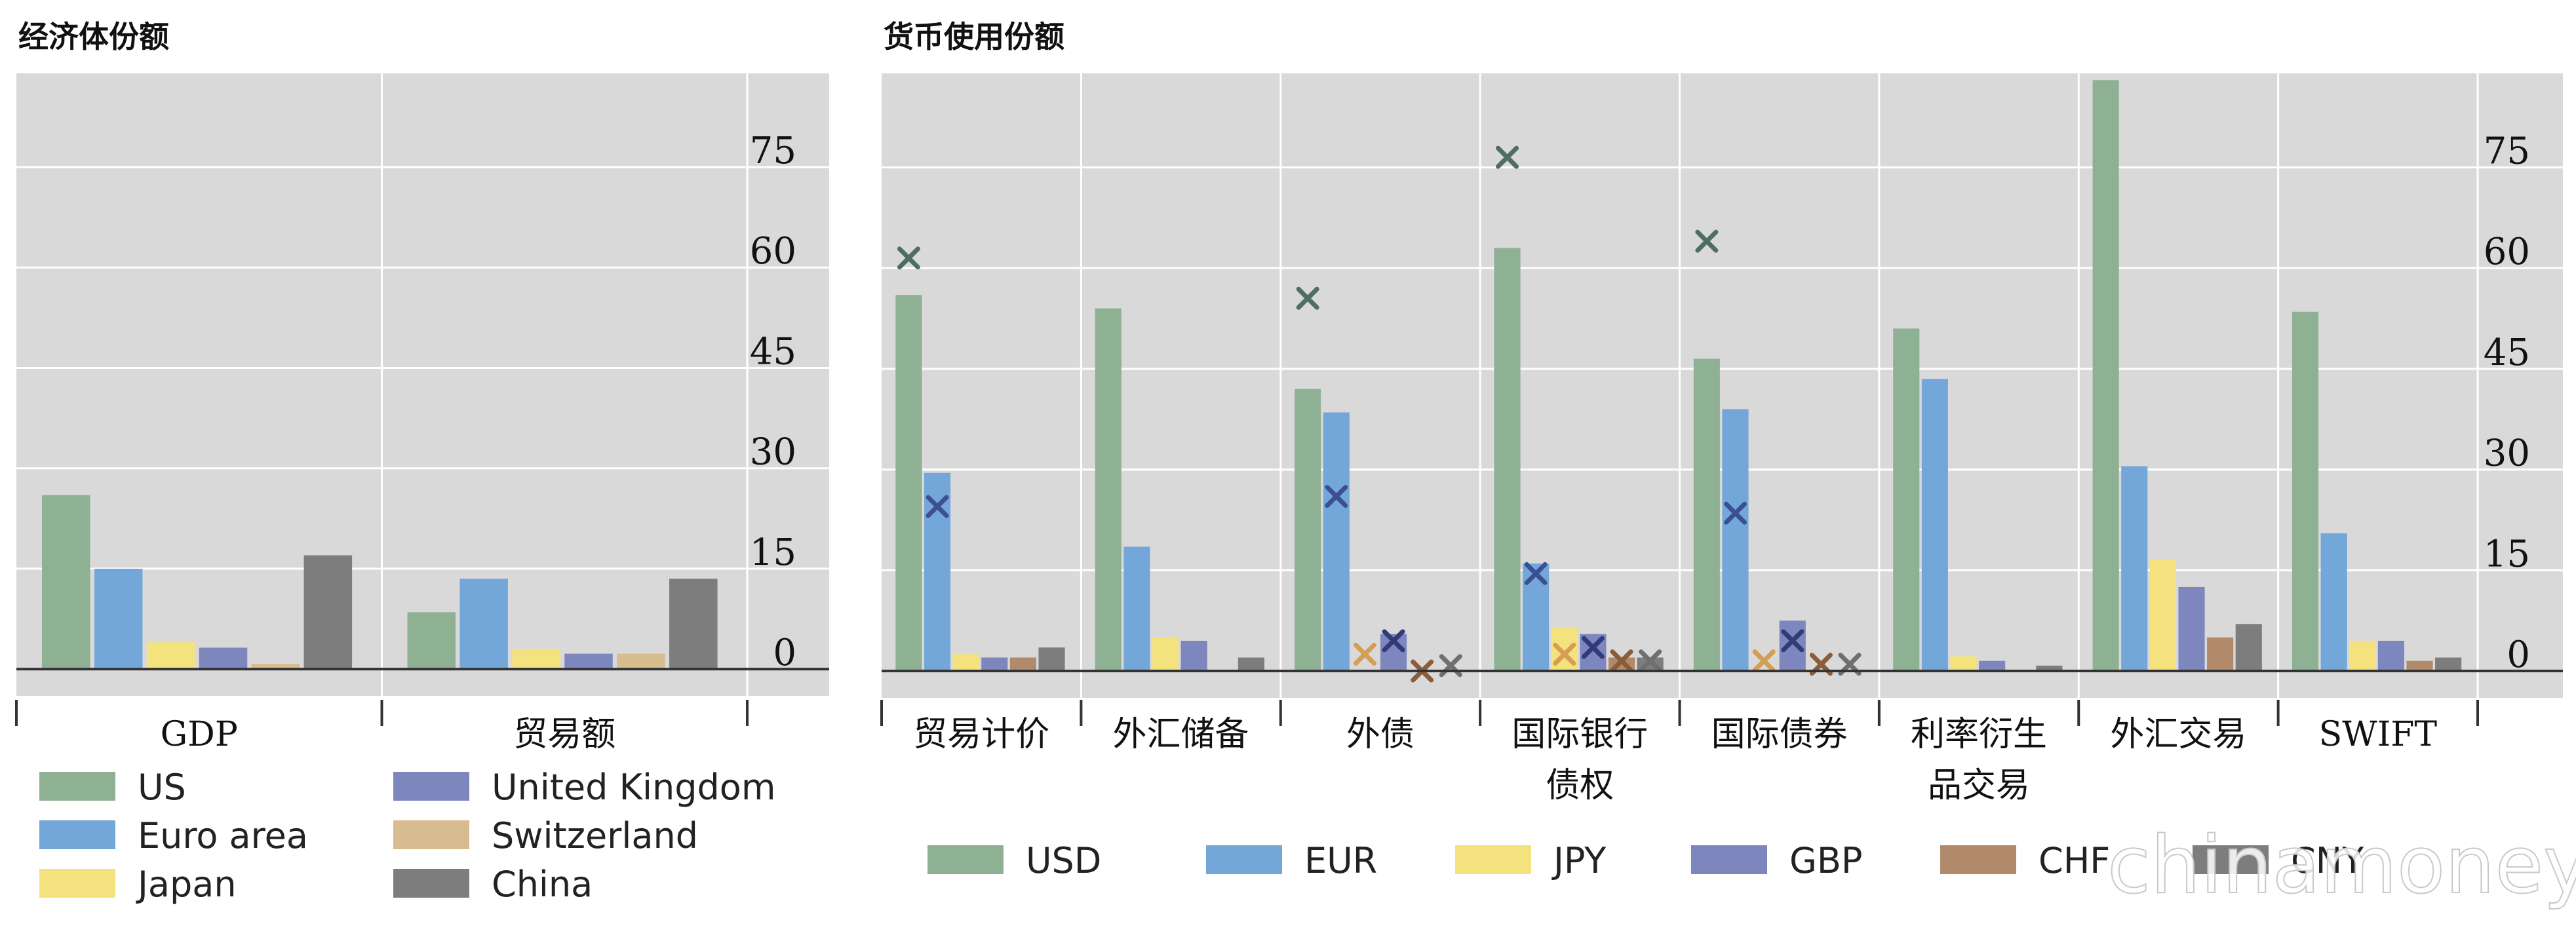  I want to click on category-label-line: 品交易, so click(1979, 785).